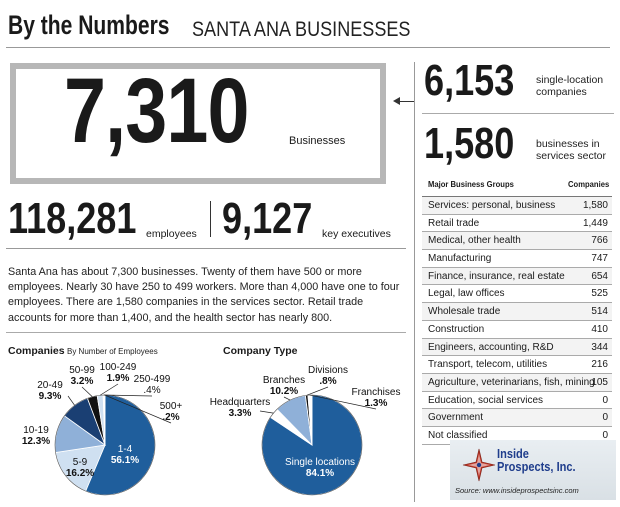 Image resolution: width=620 pixels, height=507 pixels. Describe the element at coordinates (343, 402) in the screenshot. I see `company-type-leader-franchises` at that location.